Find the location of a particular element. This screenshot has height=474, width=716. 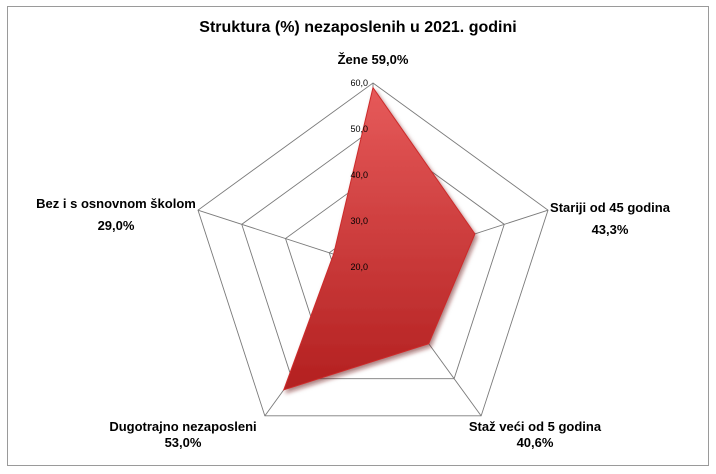

data-label: 43,3% is located at coordinates (610, 229).